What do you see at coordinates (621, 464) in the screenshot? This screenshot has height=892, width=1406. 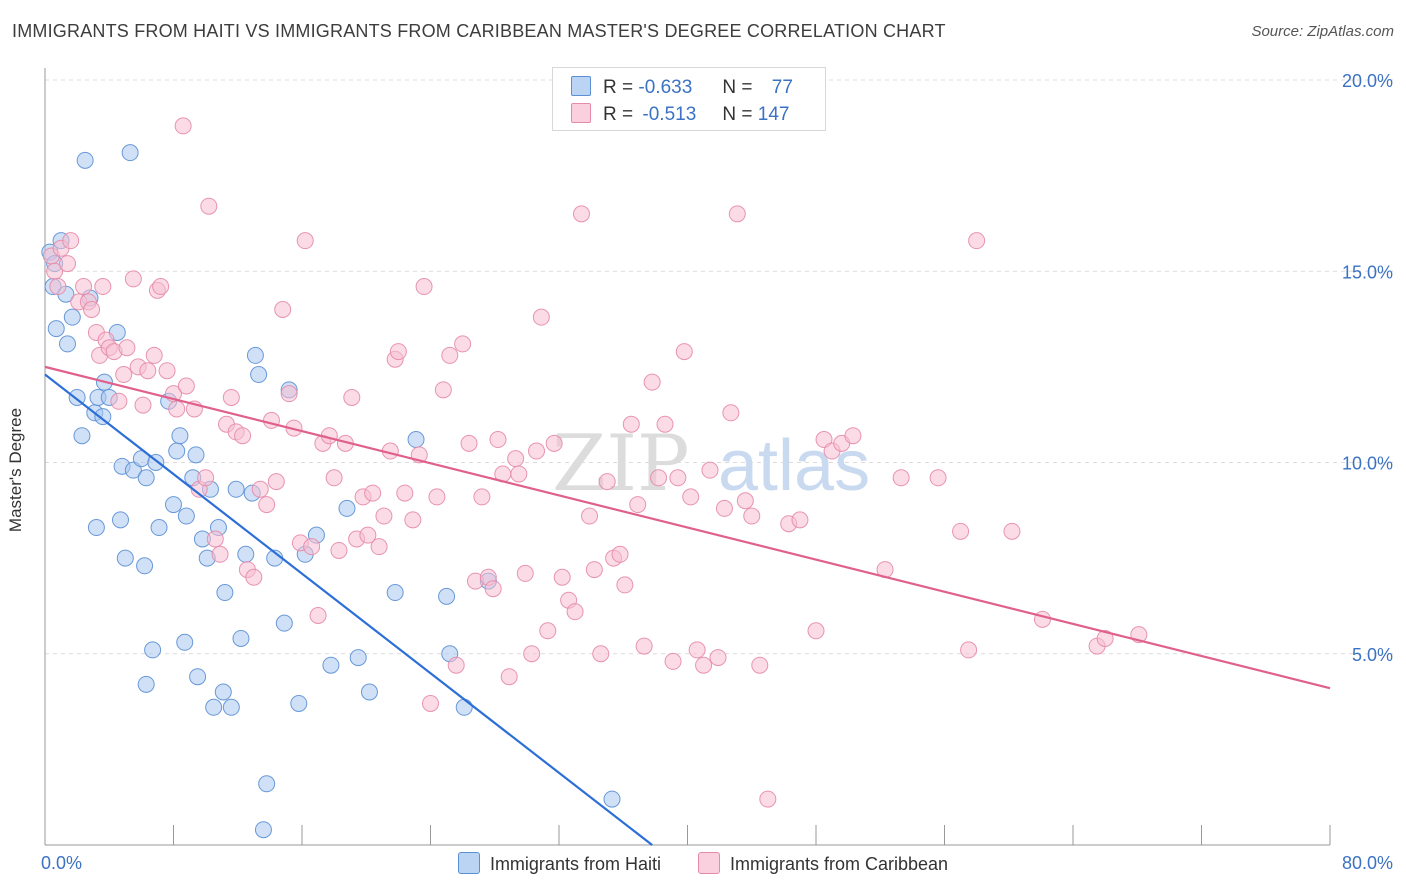 I see `watermark-zip: ZIP` at bounding box center [621, 464].